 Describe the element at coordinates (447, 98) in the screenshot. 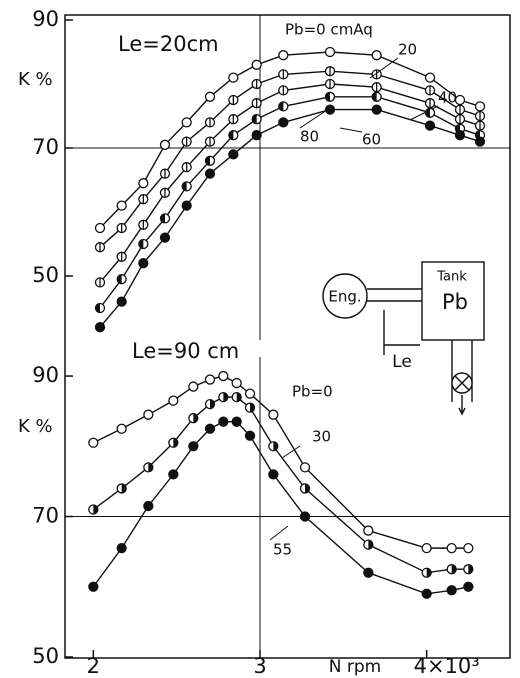

I see `series-label: 40` at that location.